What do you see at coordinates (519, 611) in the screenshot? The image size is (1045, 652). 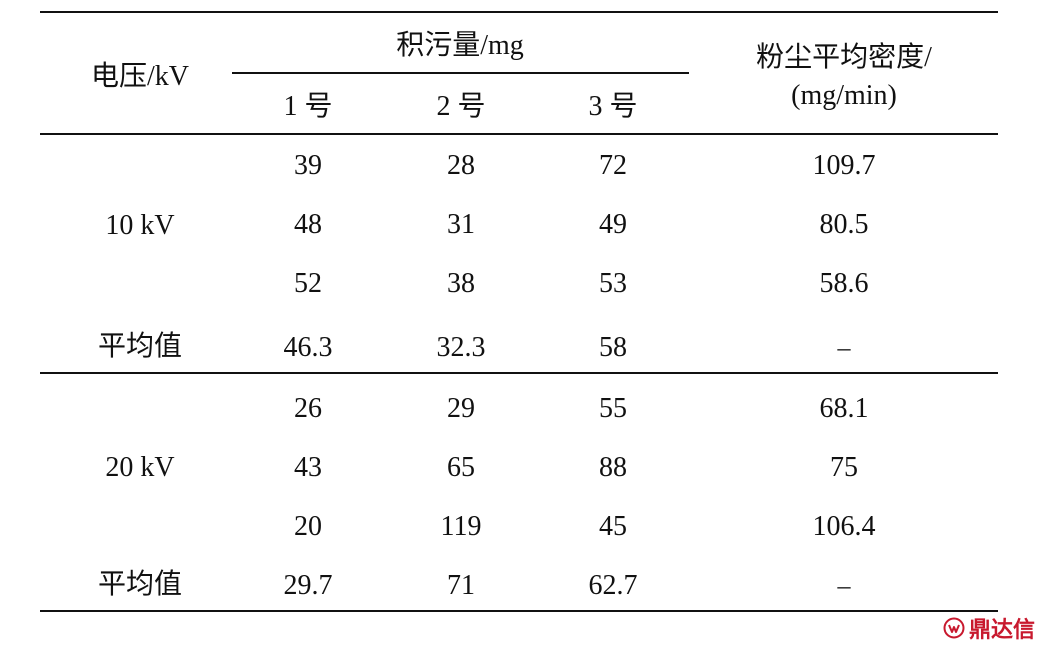 I see `table-bottom-rule` at bounding box center [519, 611].